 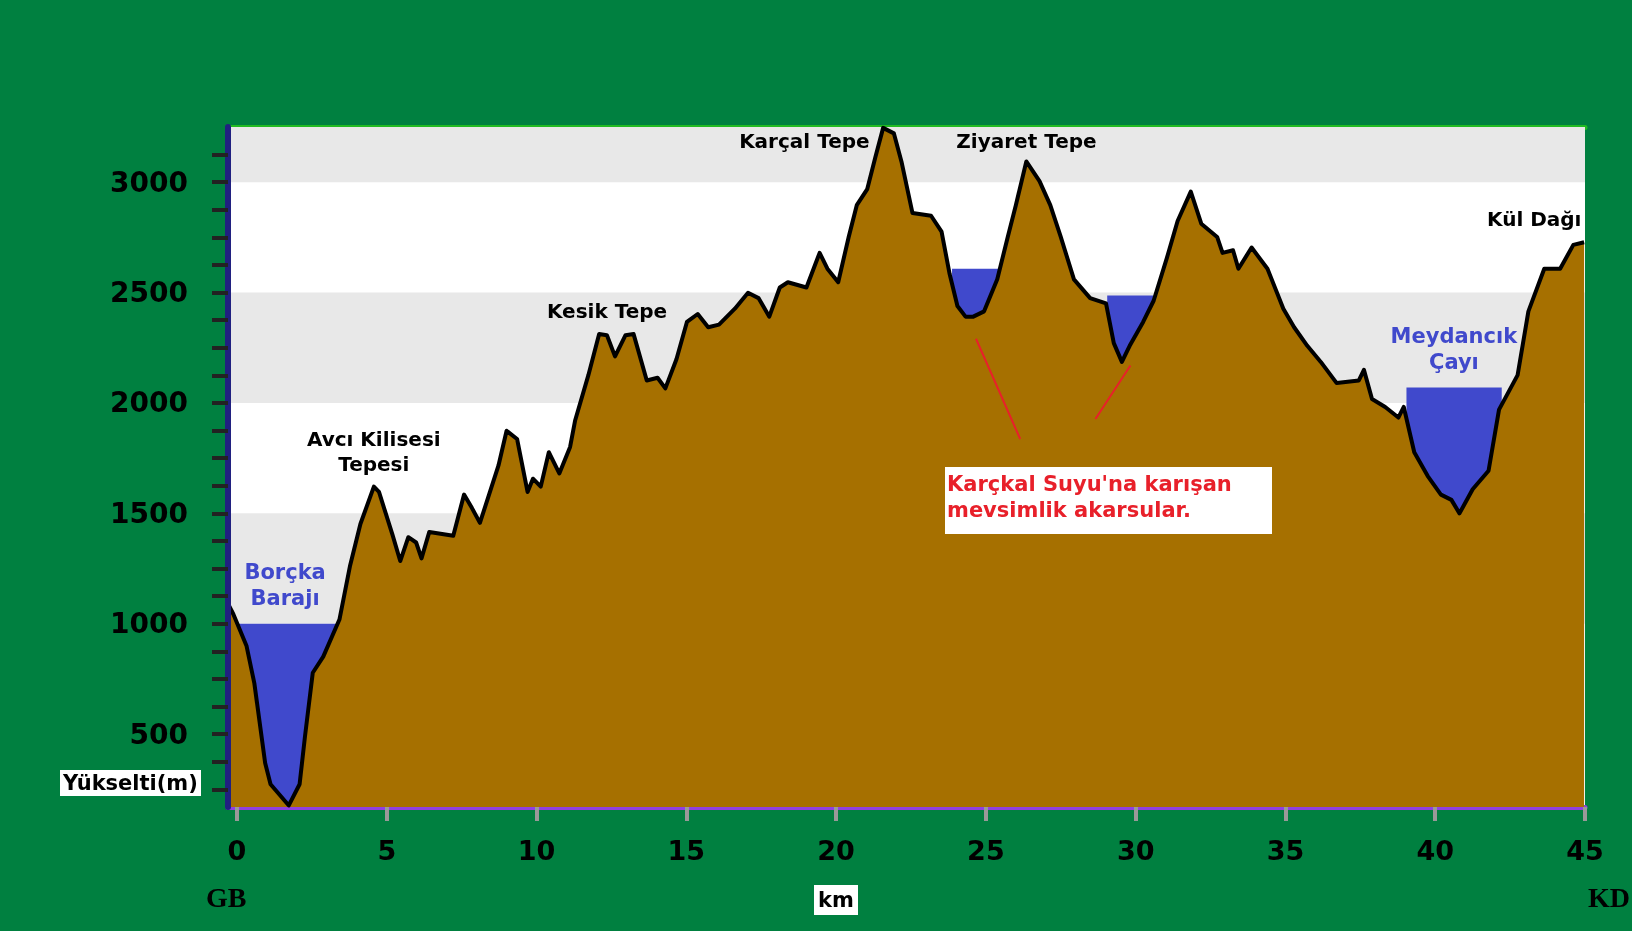 I want to click on x-tick-label: 30, so click(x=1135, y=850).